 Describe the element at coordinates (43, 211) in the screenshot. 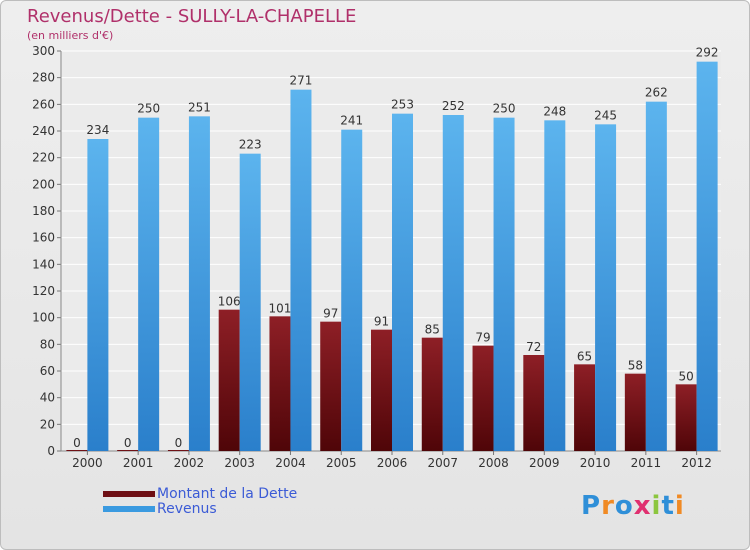

I see `y-tick-label: 180` at that location.